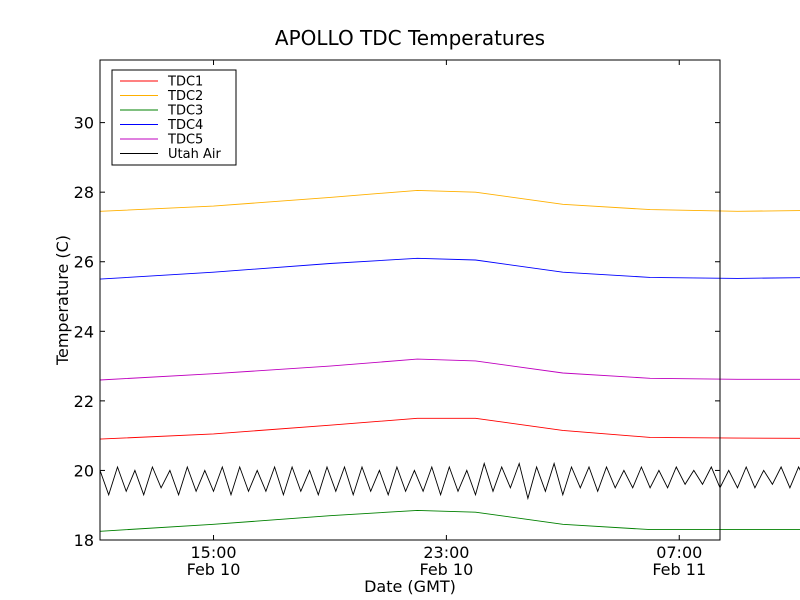  Describe the element at coordinates (410, 586) in the screenshot. I see `x-axis-label: Date (GMT)` at that location.